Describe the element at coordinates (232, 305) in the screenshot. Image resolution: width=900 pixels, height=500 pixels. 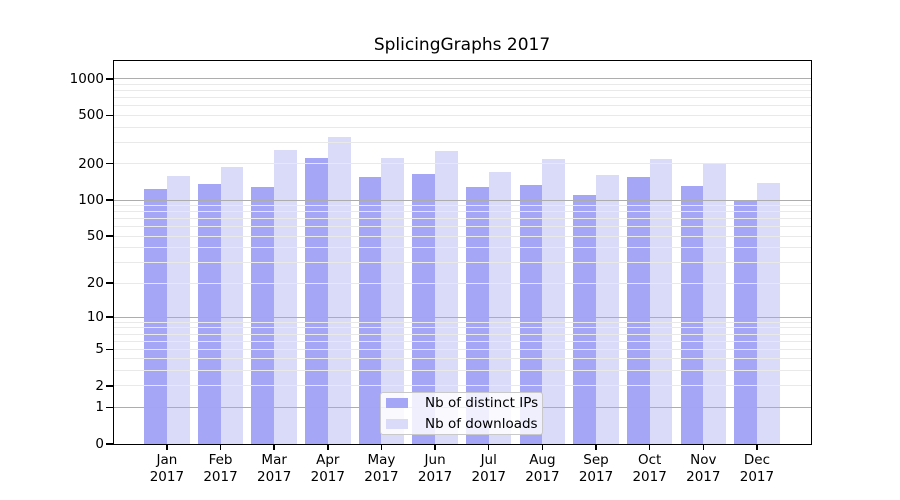
I see `bar-downloads-feb` at that location.